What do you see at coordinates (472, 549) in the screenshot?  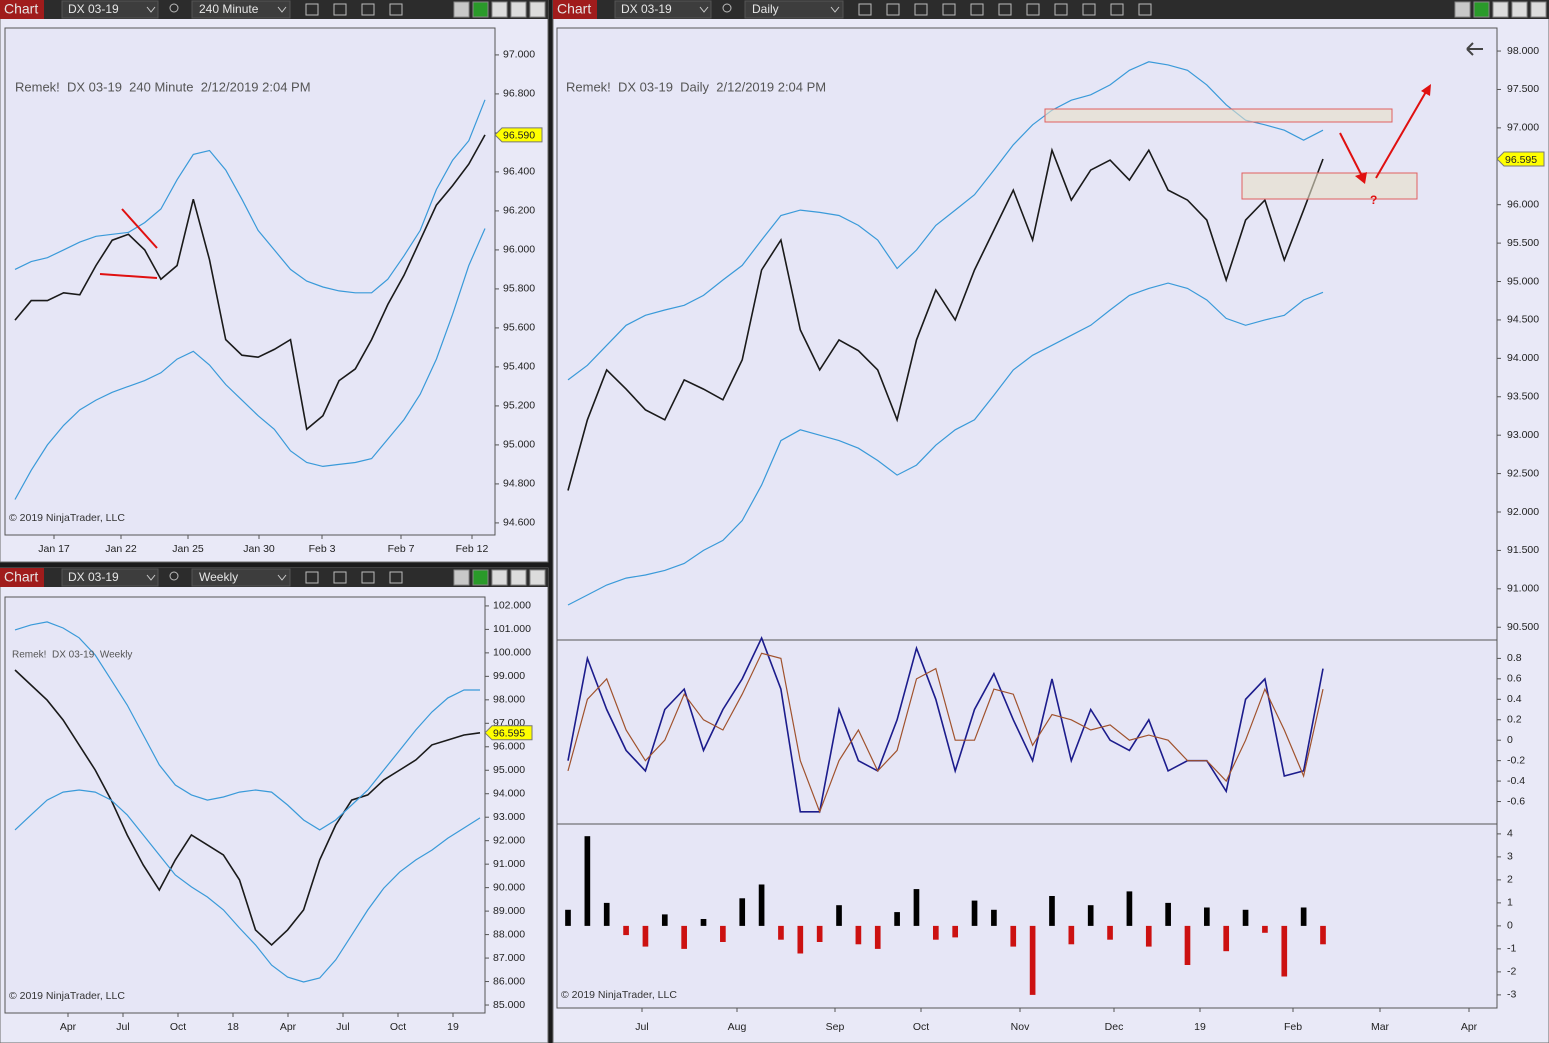 I see `x-tick-label: Feb 12` at bounding box center [472, 549].